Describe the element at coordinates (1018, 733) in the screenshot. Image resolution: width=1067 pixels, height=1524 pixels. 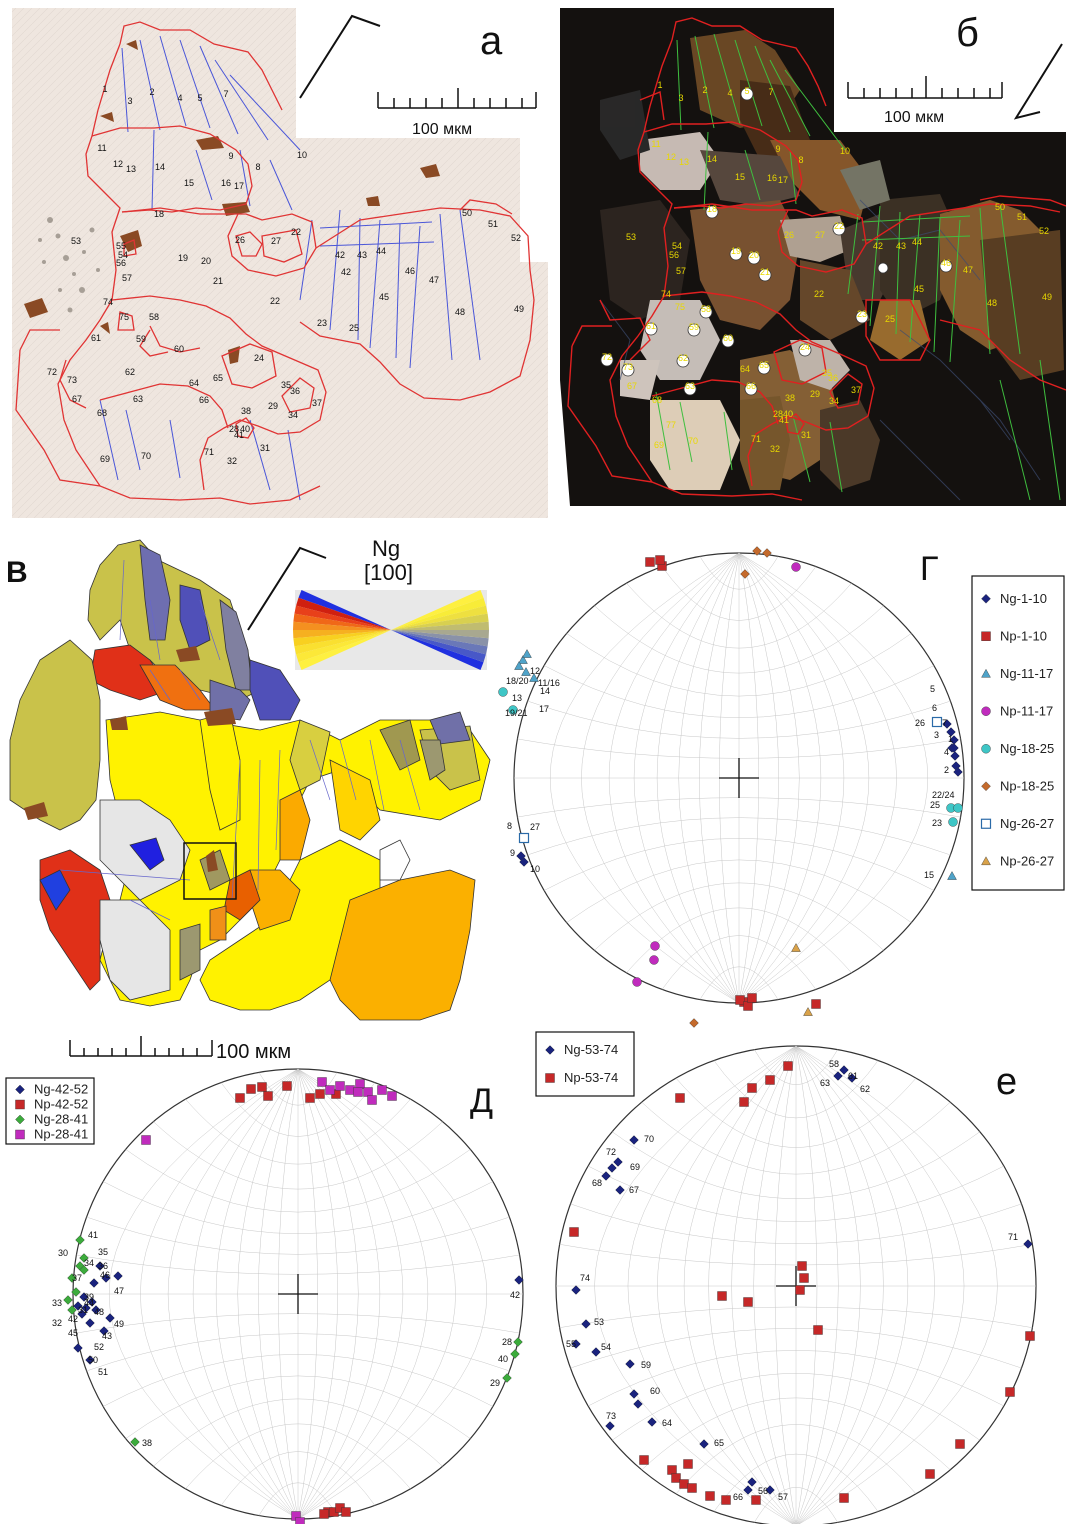
I see `legend-box` at that location.